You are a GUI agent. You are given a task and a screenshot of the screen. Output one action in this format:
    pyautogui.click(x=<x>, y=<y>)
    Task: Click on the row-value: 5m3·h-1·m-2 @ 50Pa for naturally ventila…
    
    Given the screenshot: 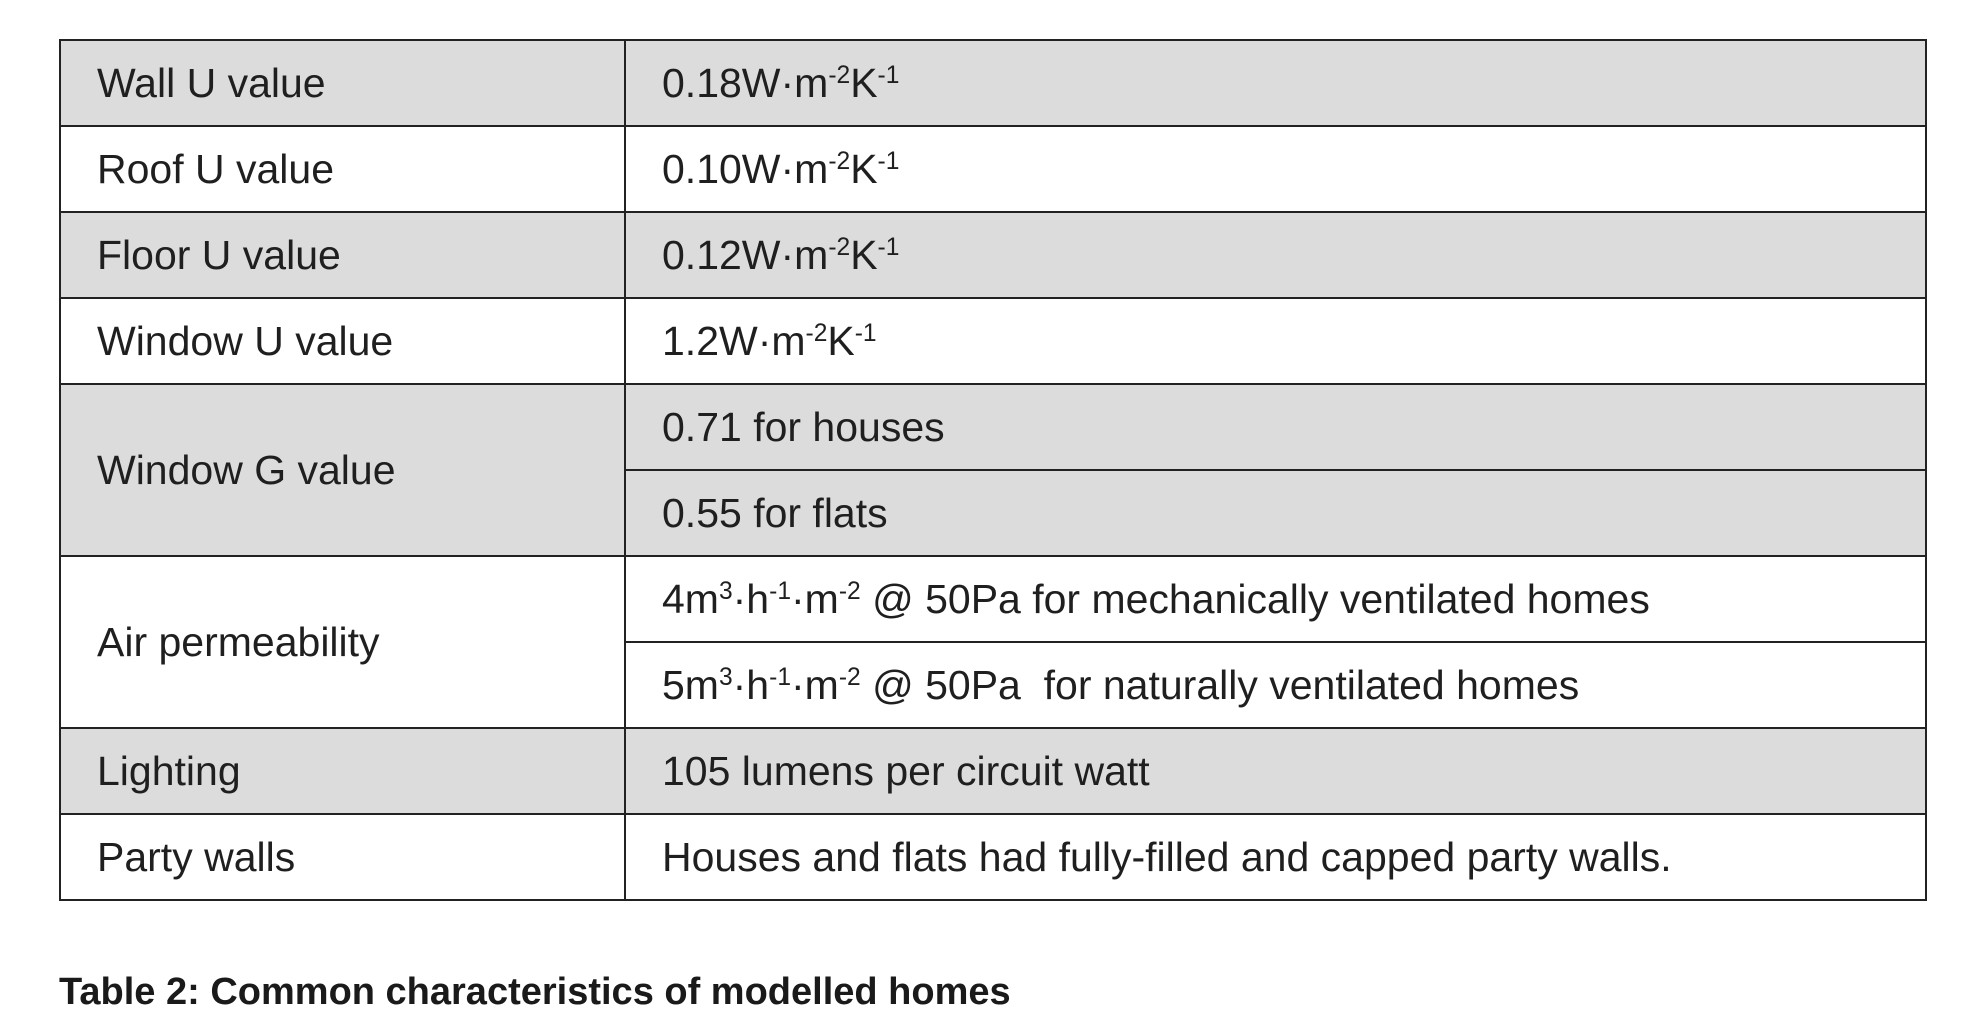 What is the action you would take?
    pyautogui.click(x=1275, y=685)
    